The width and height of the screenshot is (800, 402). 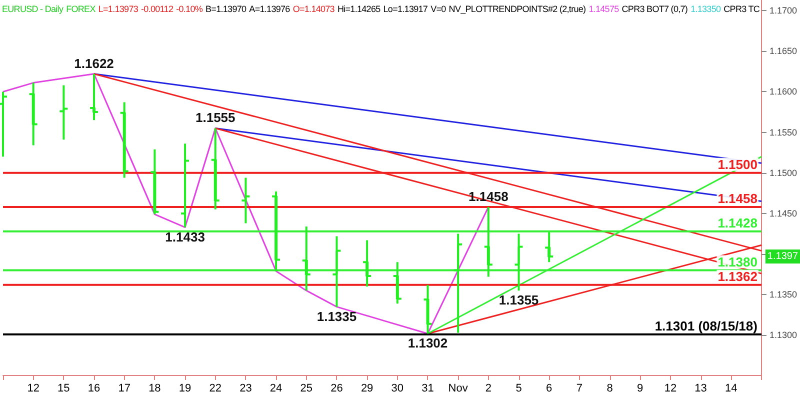 I want to click on annotation: CPR3 BOT7 (0,7), so click(x=655, y=9).